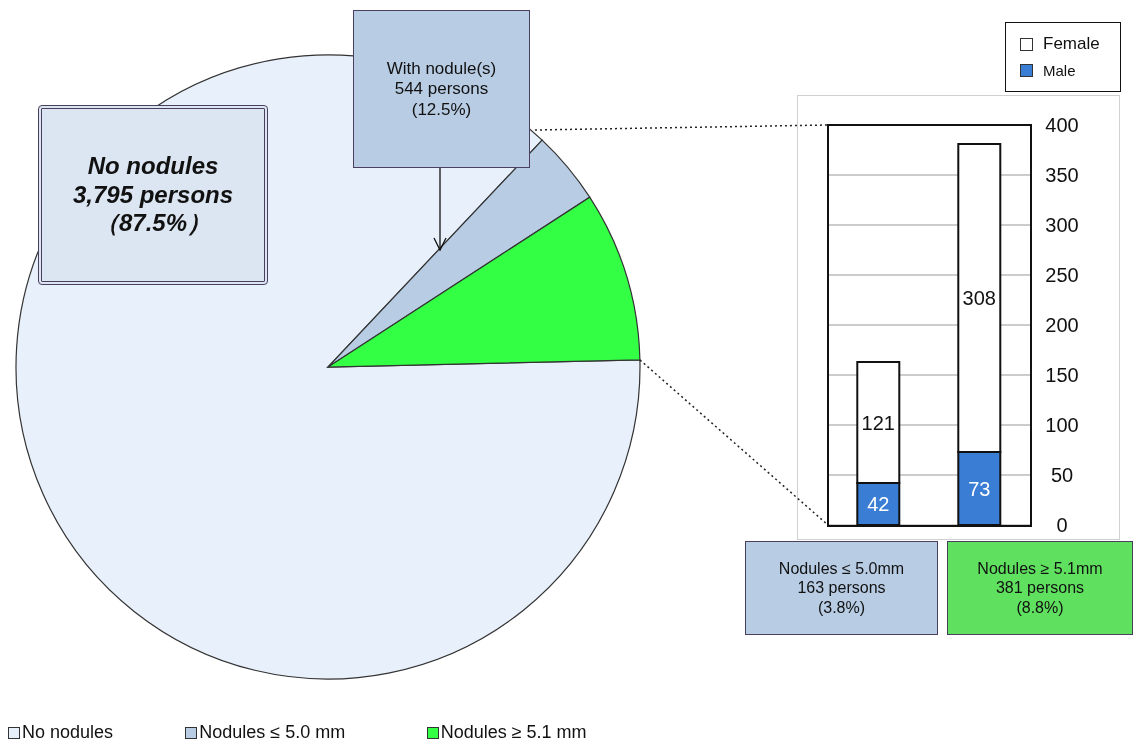  I want to click on text: No nodules 3,795 persons （87.5%）, so click(153, 195).